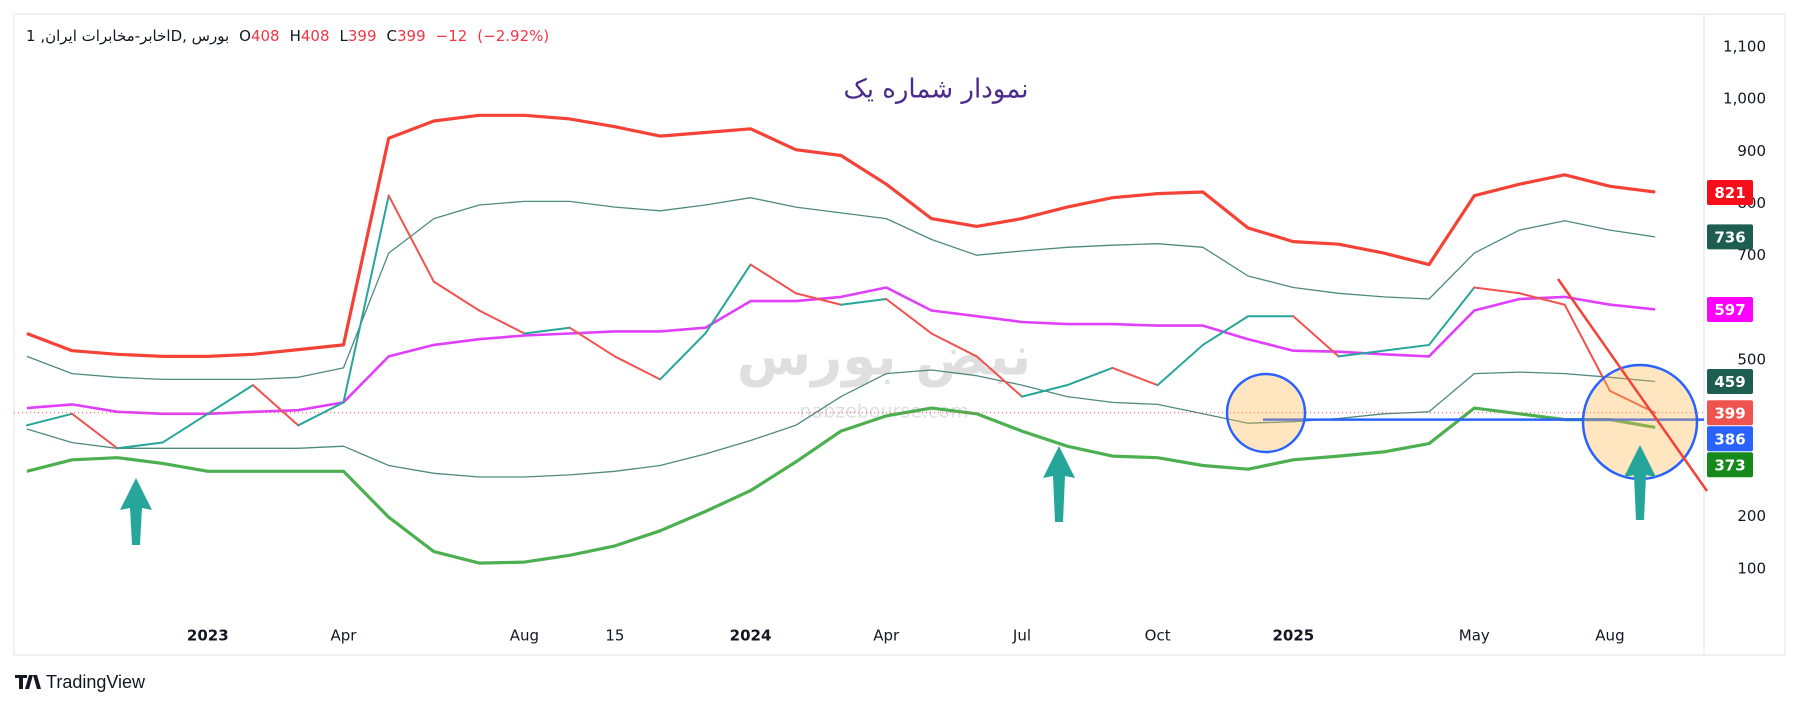 This screenshot has height=709, width=1800. What do you see at coordinates (1632, 385) in the screenshot?
I see `trend-line` at bounding box center [1632, 385].